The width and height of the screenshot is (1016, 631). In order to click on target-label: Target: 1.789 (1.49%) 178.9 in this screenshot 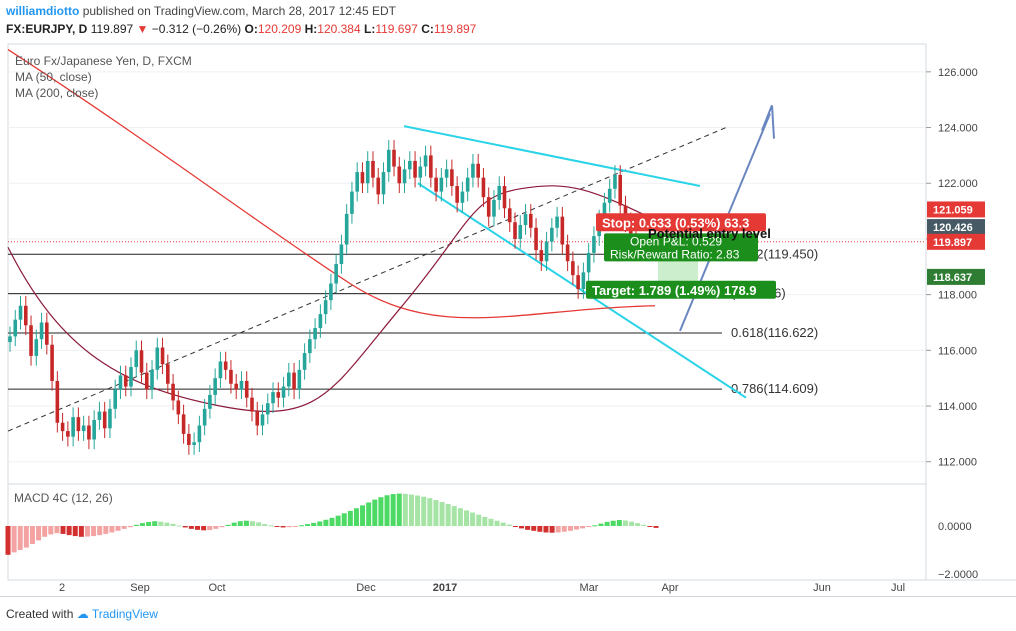, I will do `click(674, 290)`.